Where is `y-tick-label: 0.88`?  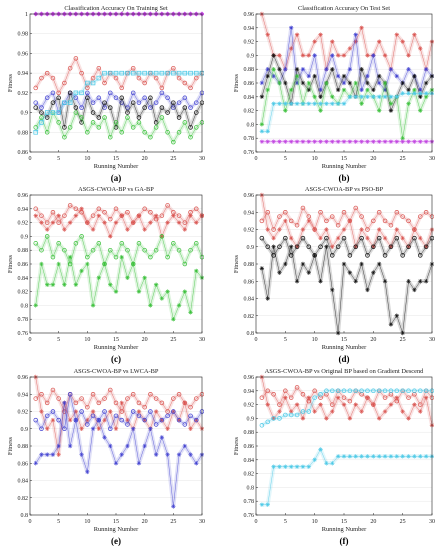
y-tick-label: 0.88 is located at coordinates (23, 251).